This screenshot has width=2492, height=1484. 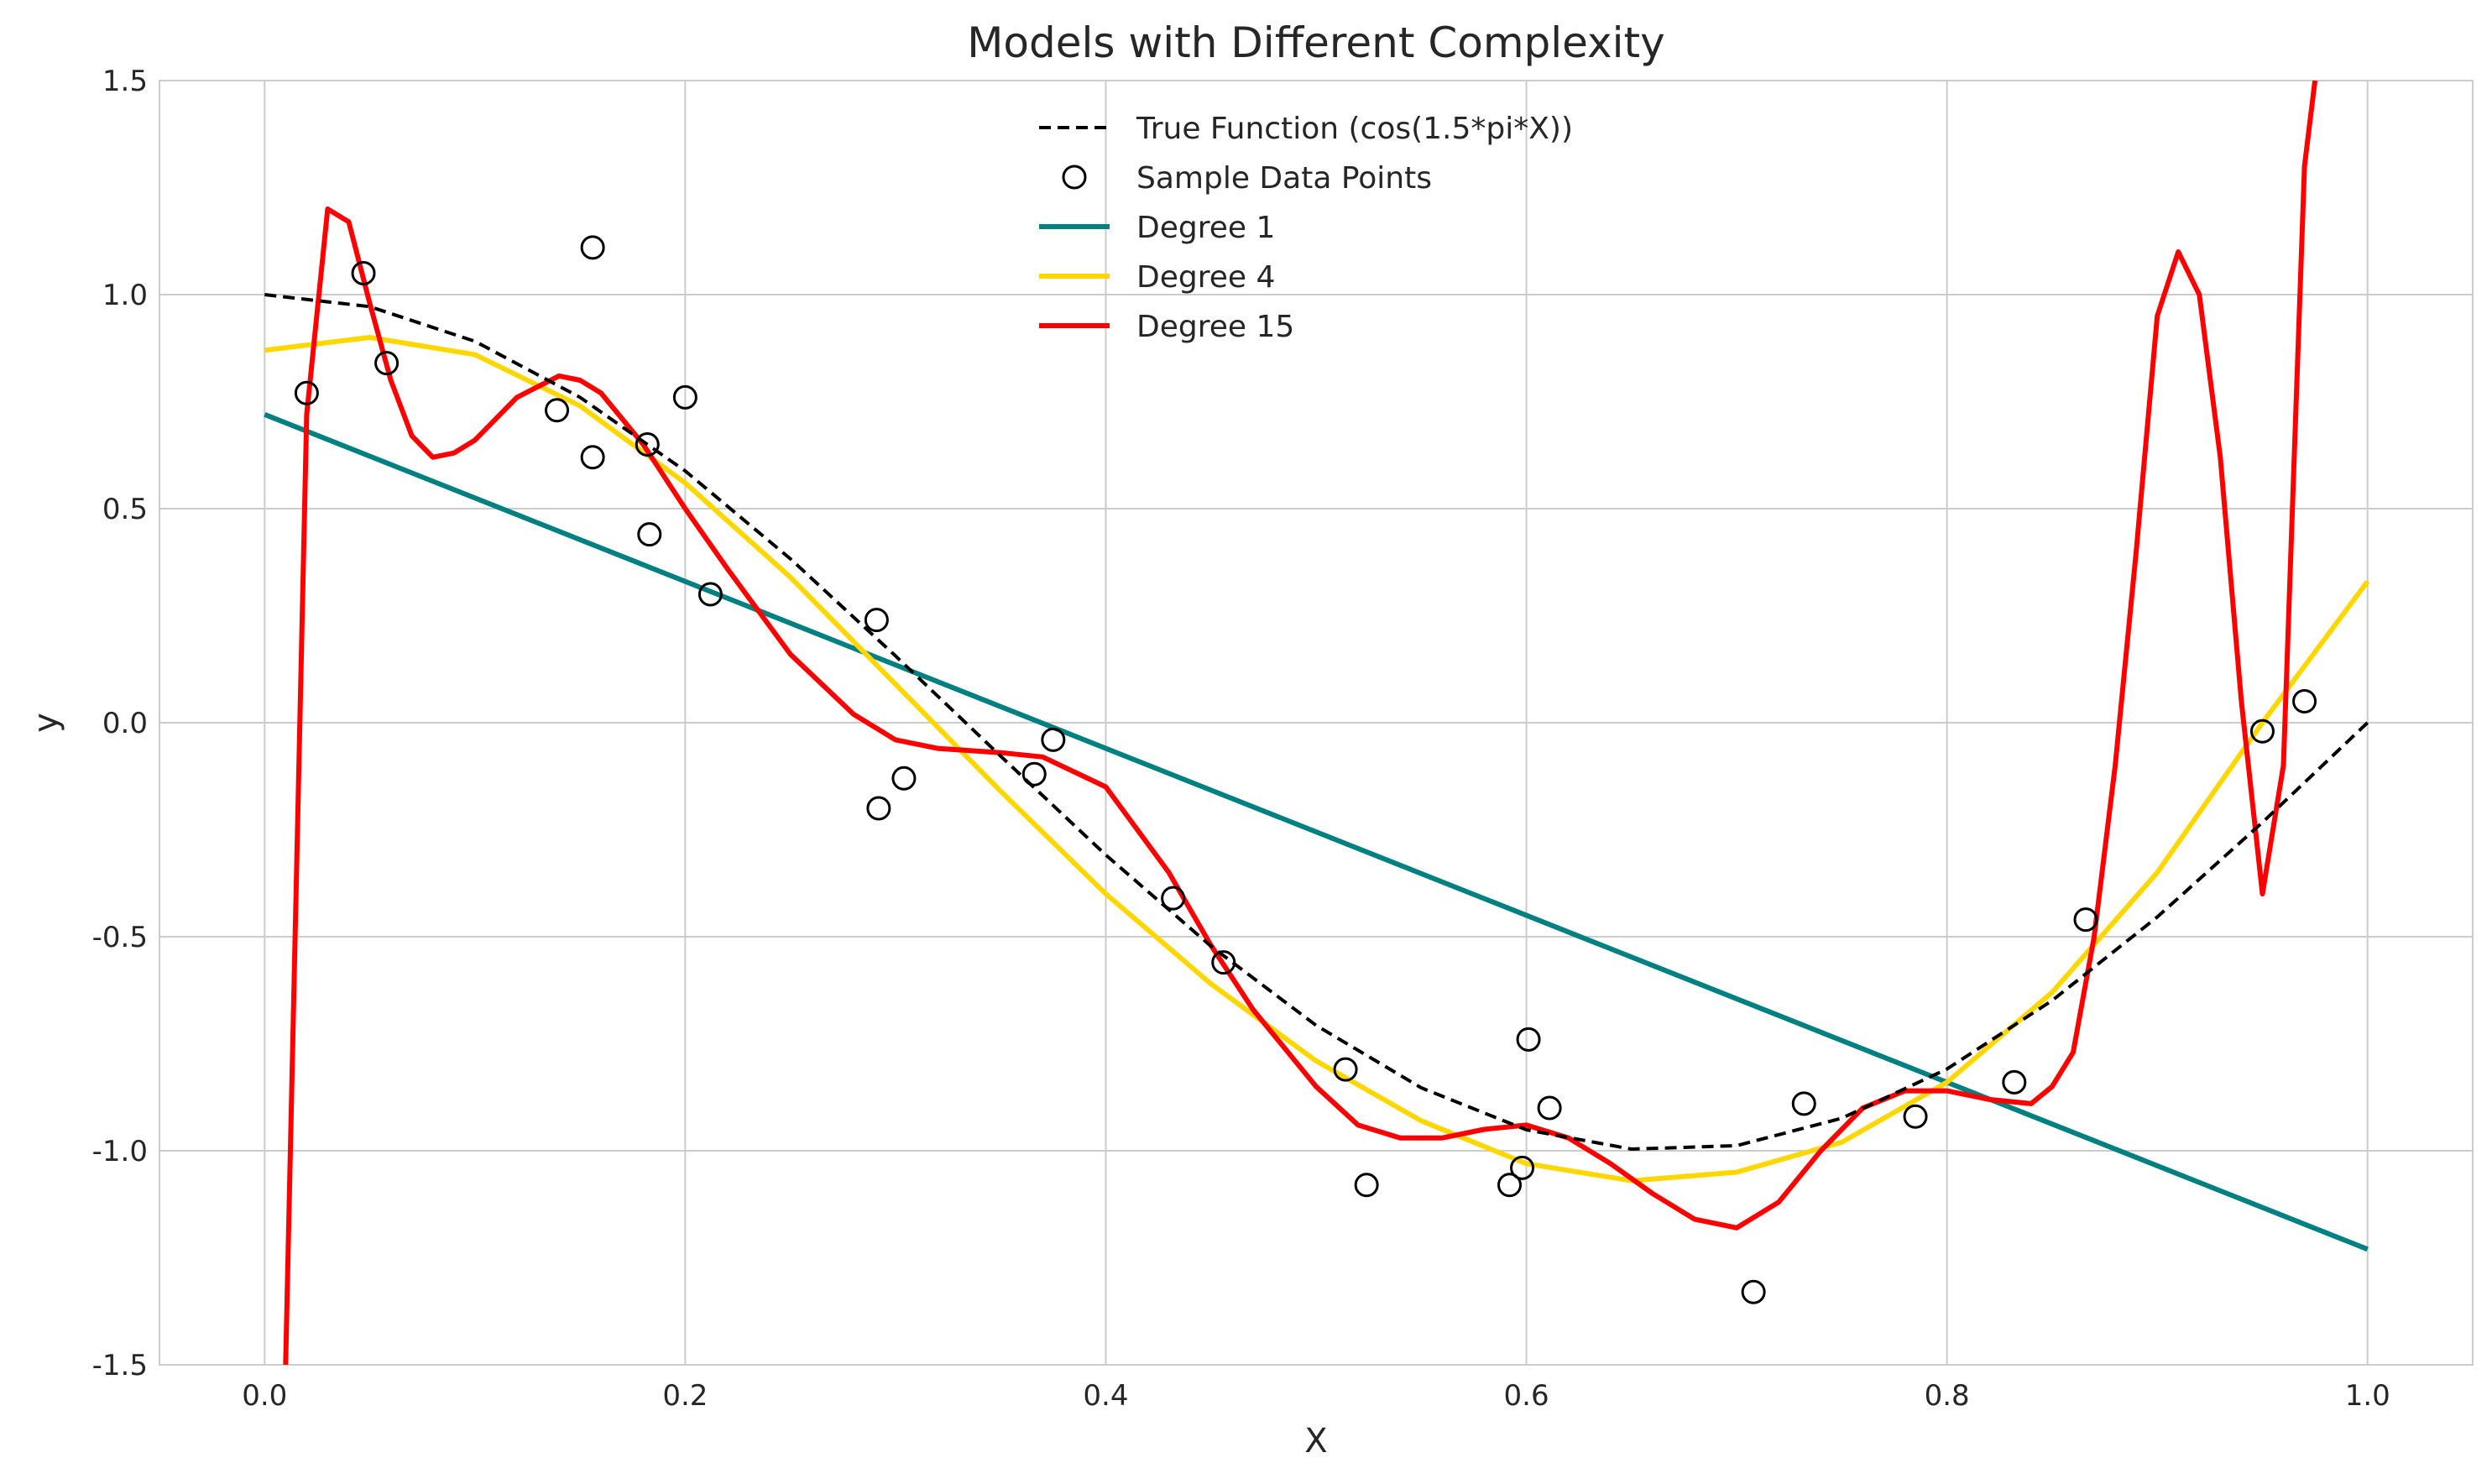 What do you see at coordinates (1205, 228) in the screenshot?
I see `legend-label: Degree 1` at bounding box center [1205, 228].